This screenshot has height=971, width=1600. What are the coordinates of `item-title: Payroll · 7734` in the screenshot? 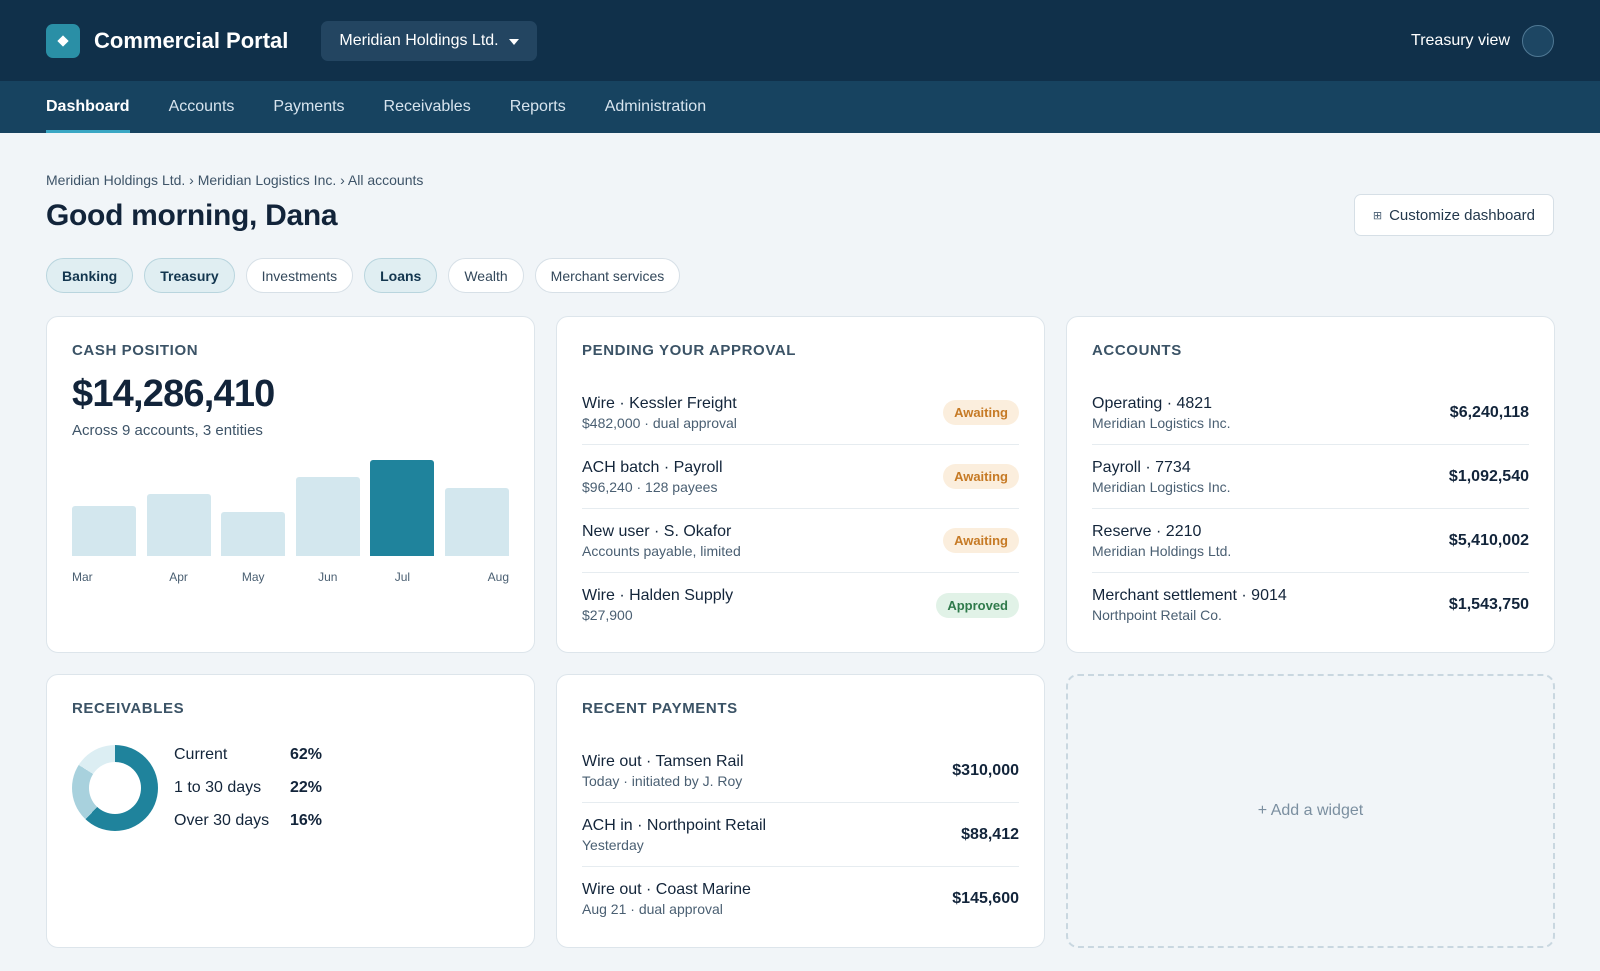 It's located at (1141, 467).